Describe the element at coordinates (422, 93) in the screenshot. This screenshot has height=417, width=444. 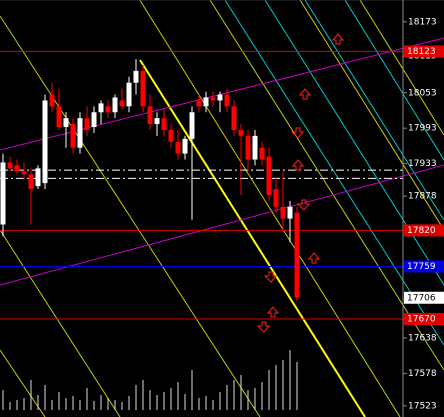
I see `y-tick-label: 18053` at that location.